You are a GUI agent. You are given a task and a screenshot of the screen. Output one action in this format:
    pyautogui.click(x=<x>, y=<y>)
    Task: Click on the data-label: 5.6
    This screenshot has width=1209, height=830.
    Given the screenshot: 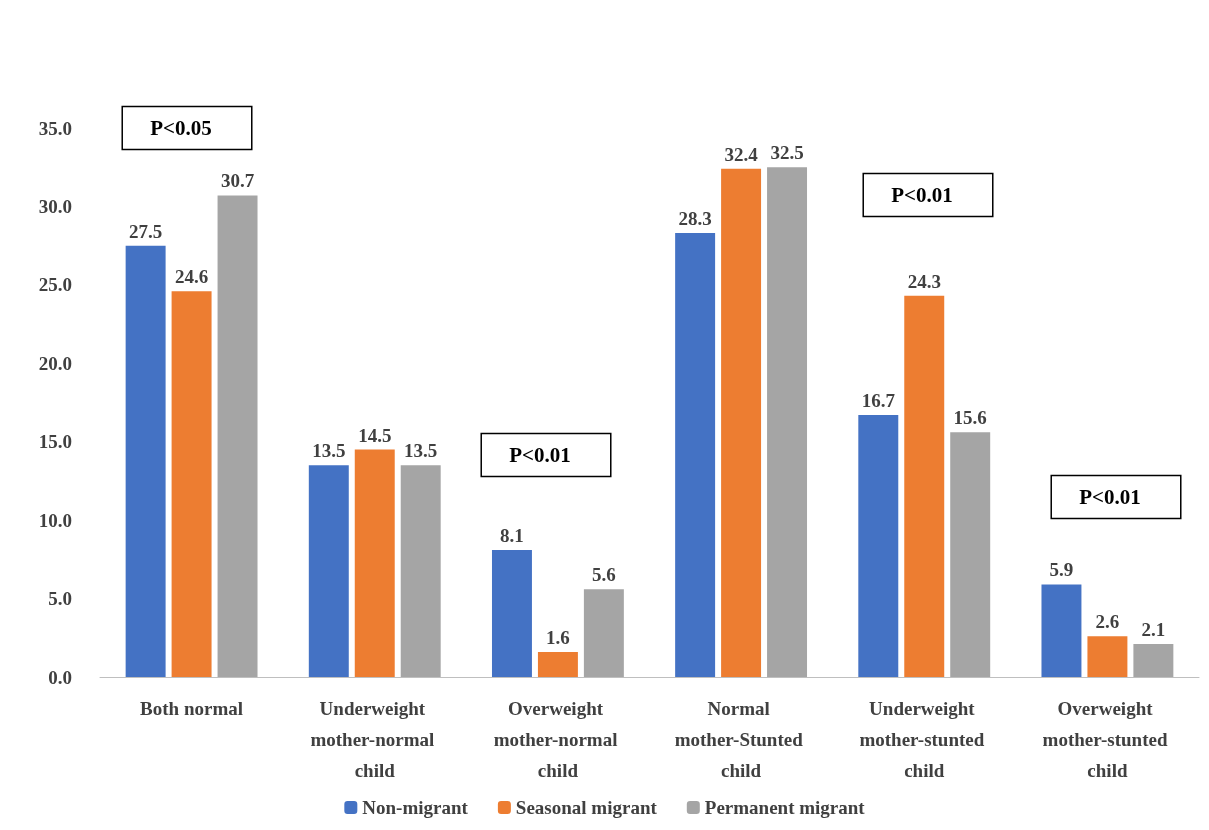 What is the action you would take?
    pyautogui.click(x=604, y=575)
    